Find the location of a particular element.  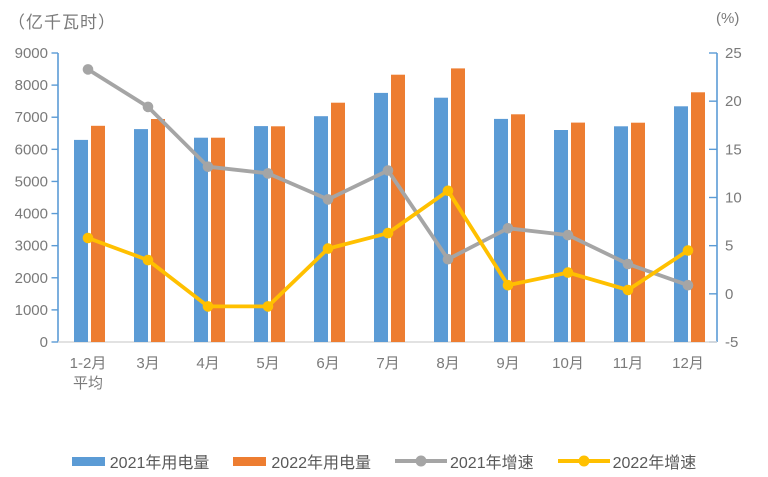

legend-item-2022-growth: 2022年增速 is located at coordinates (627, 461).